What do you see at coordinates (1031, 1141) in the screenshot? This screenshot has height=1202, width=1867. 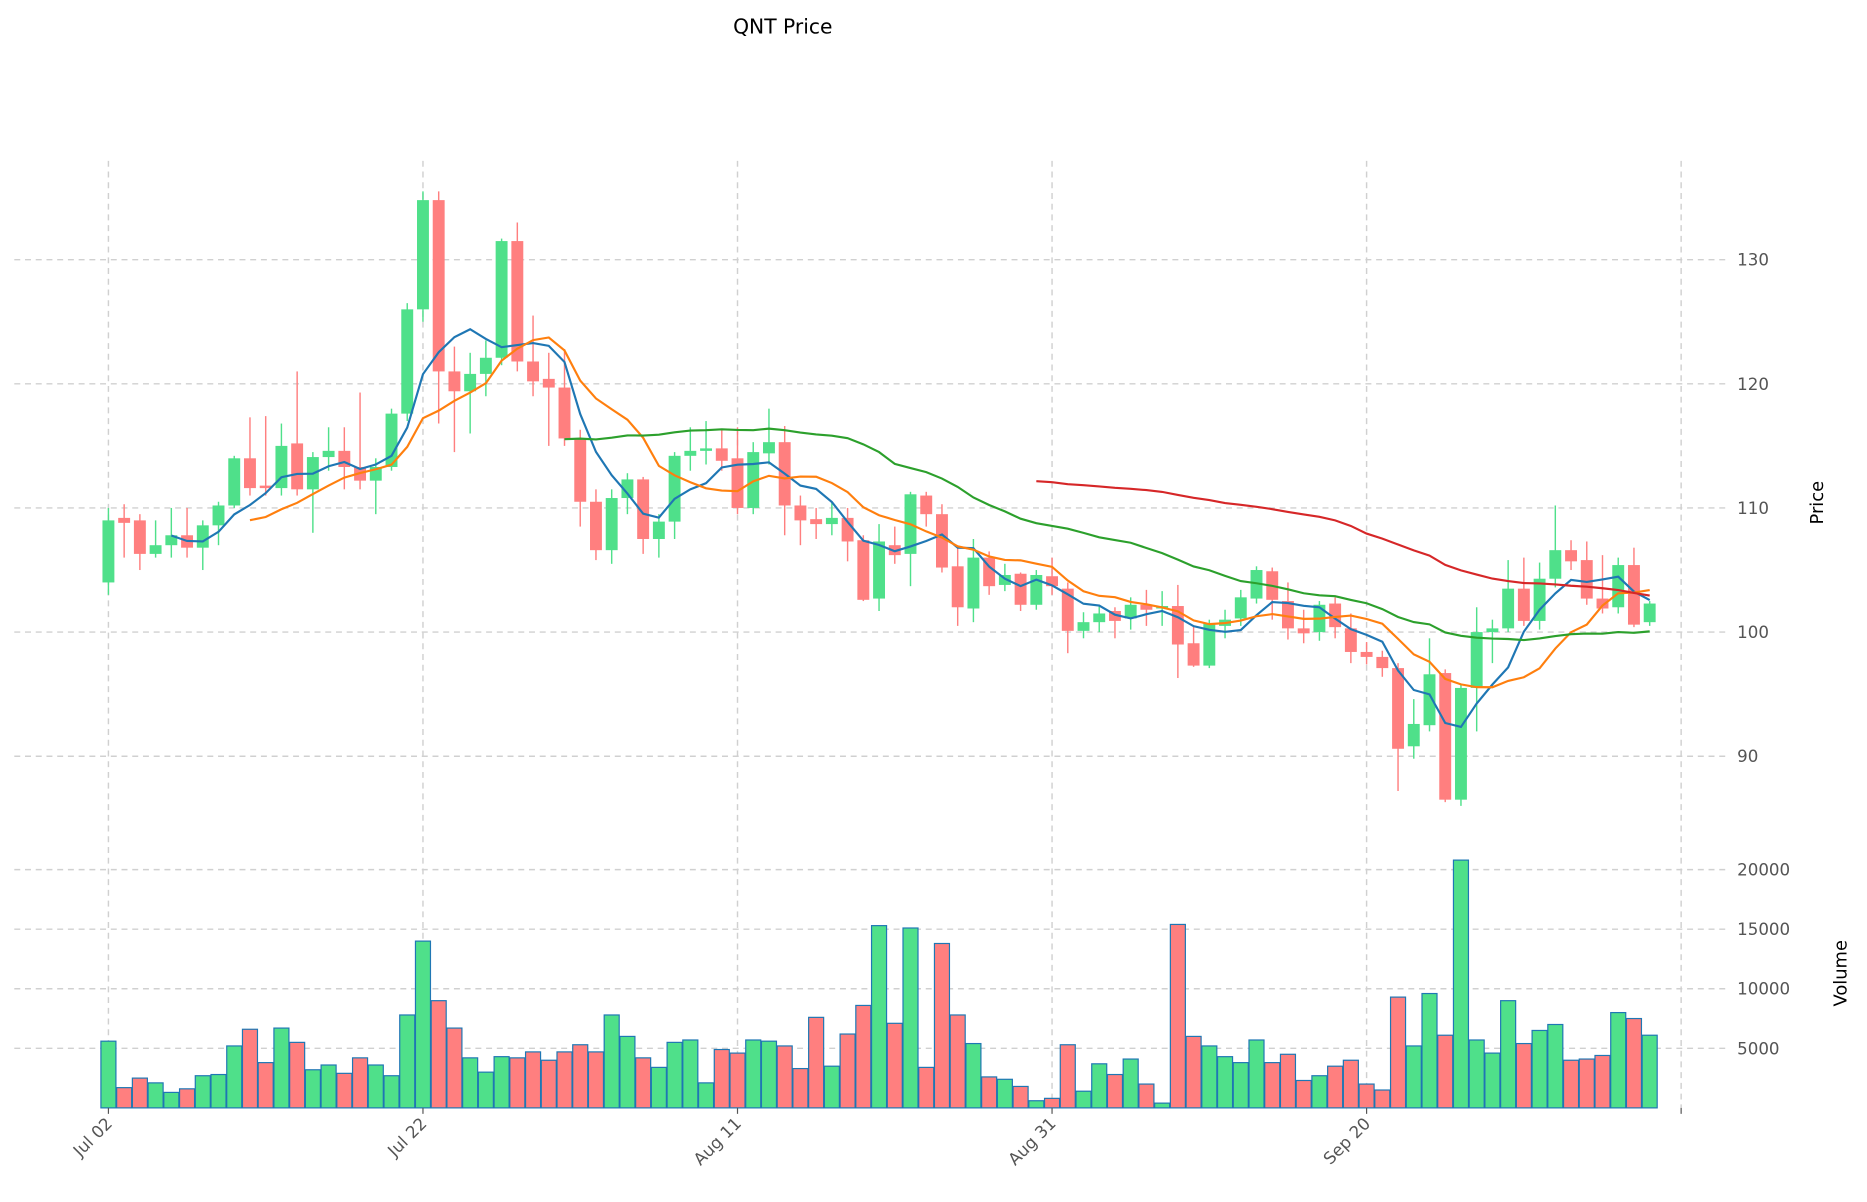 I see `x-tick-label: Aug 31` at bounding box center [1031, 1141].